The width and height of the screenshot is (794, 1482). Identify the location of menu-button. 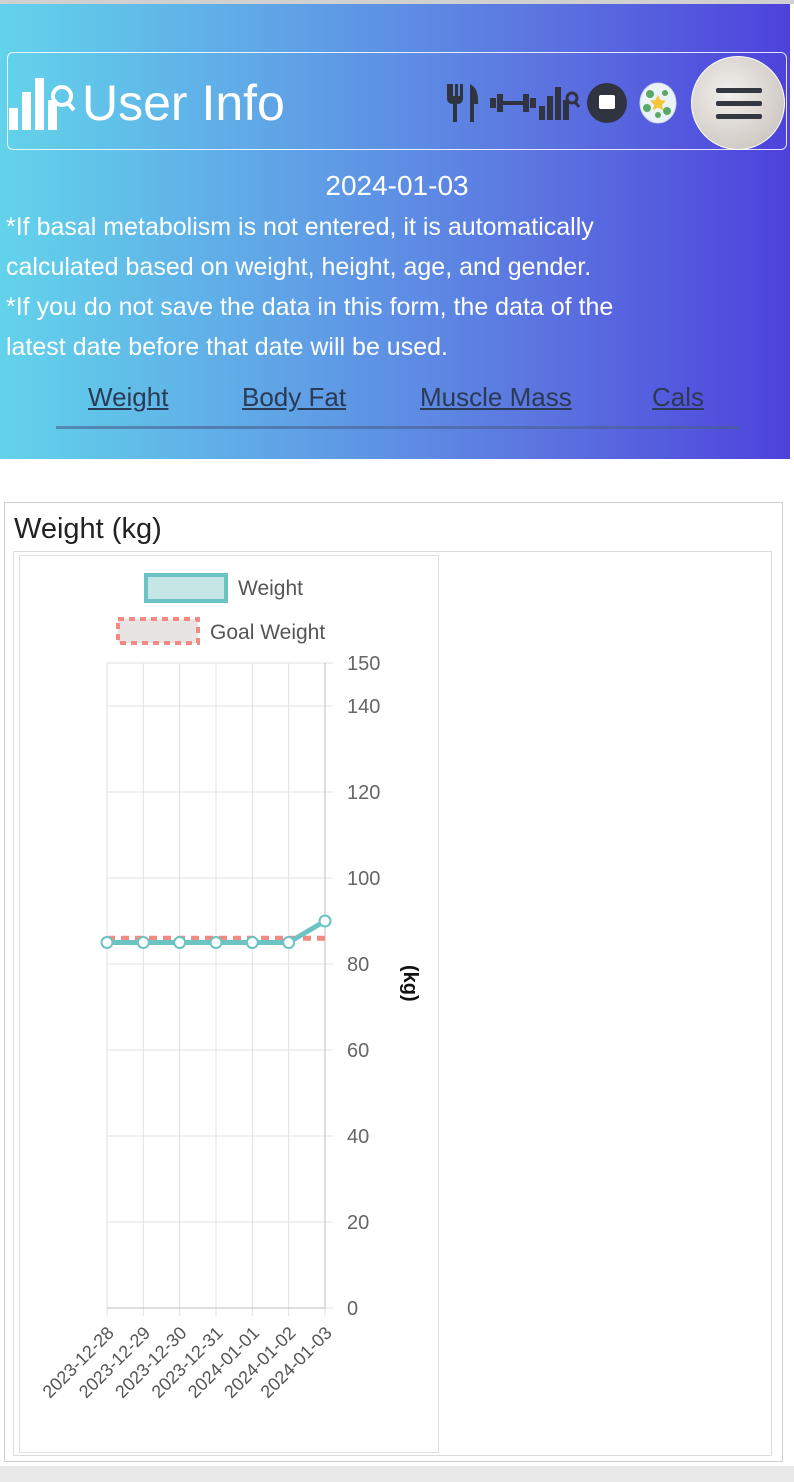
(738, 103).